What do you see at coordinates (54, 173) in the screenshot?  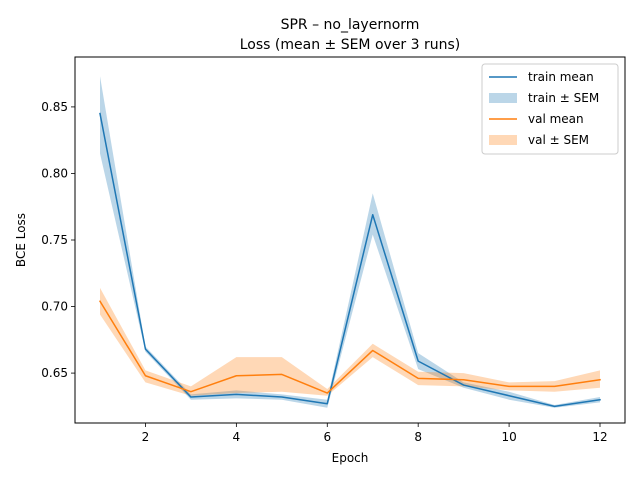 I see `y-tick-label: 0.80` at bounding box center [54, 173].